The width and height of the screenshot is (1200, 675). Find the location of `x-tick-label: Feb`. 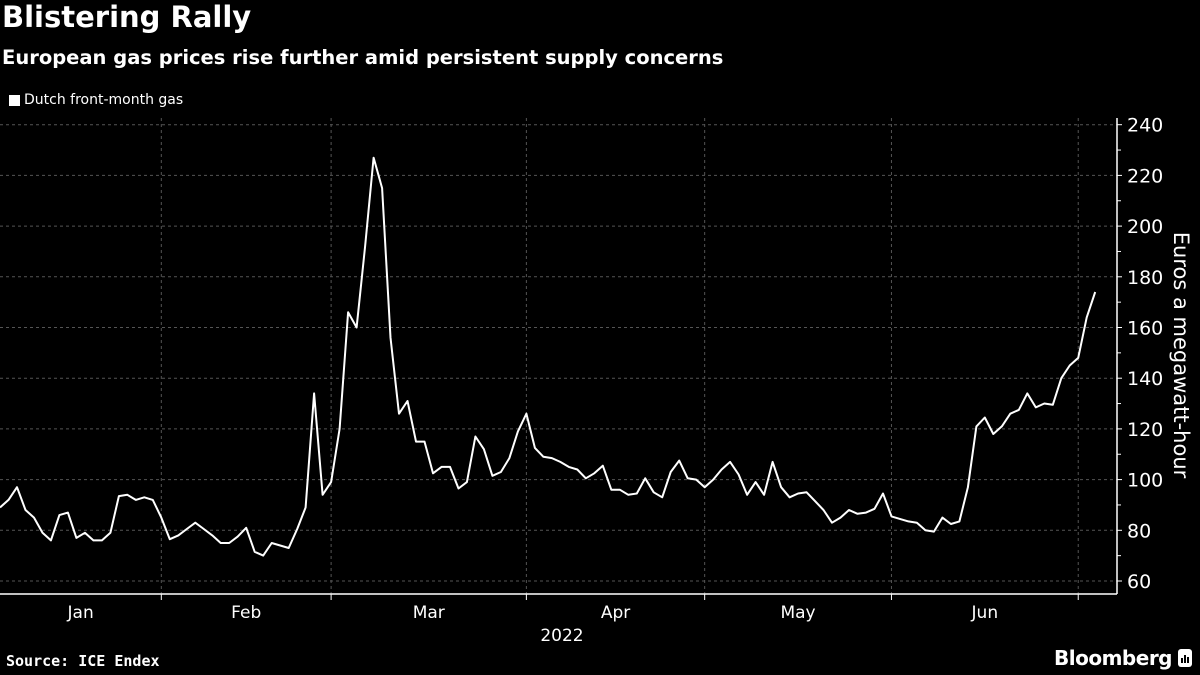

x-tick-label: Feb is located at coordinates (246, 613).